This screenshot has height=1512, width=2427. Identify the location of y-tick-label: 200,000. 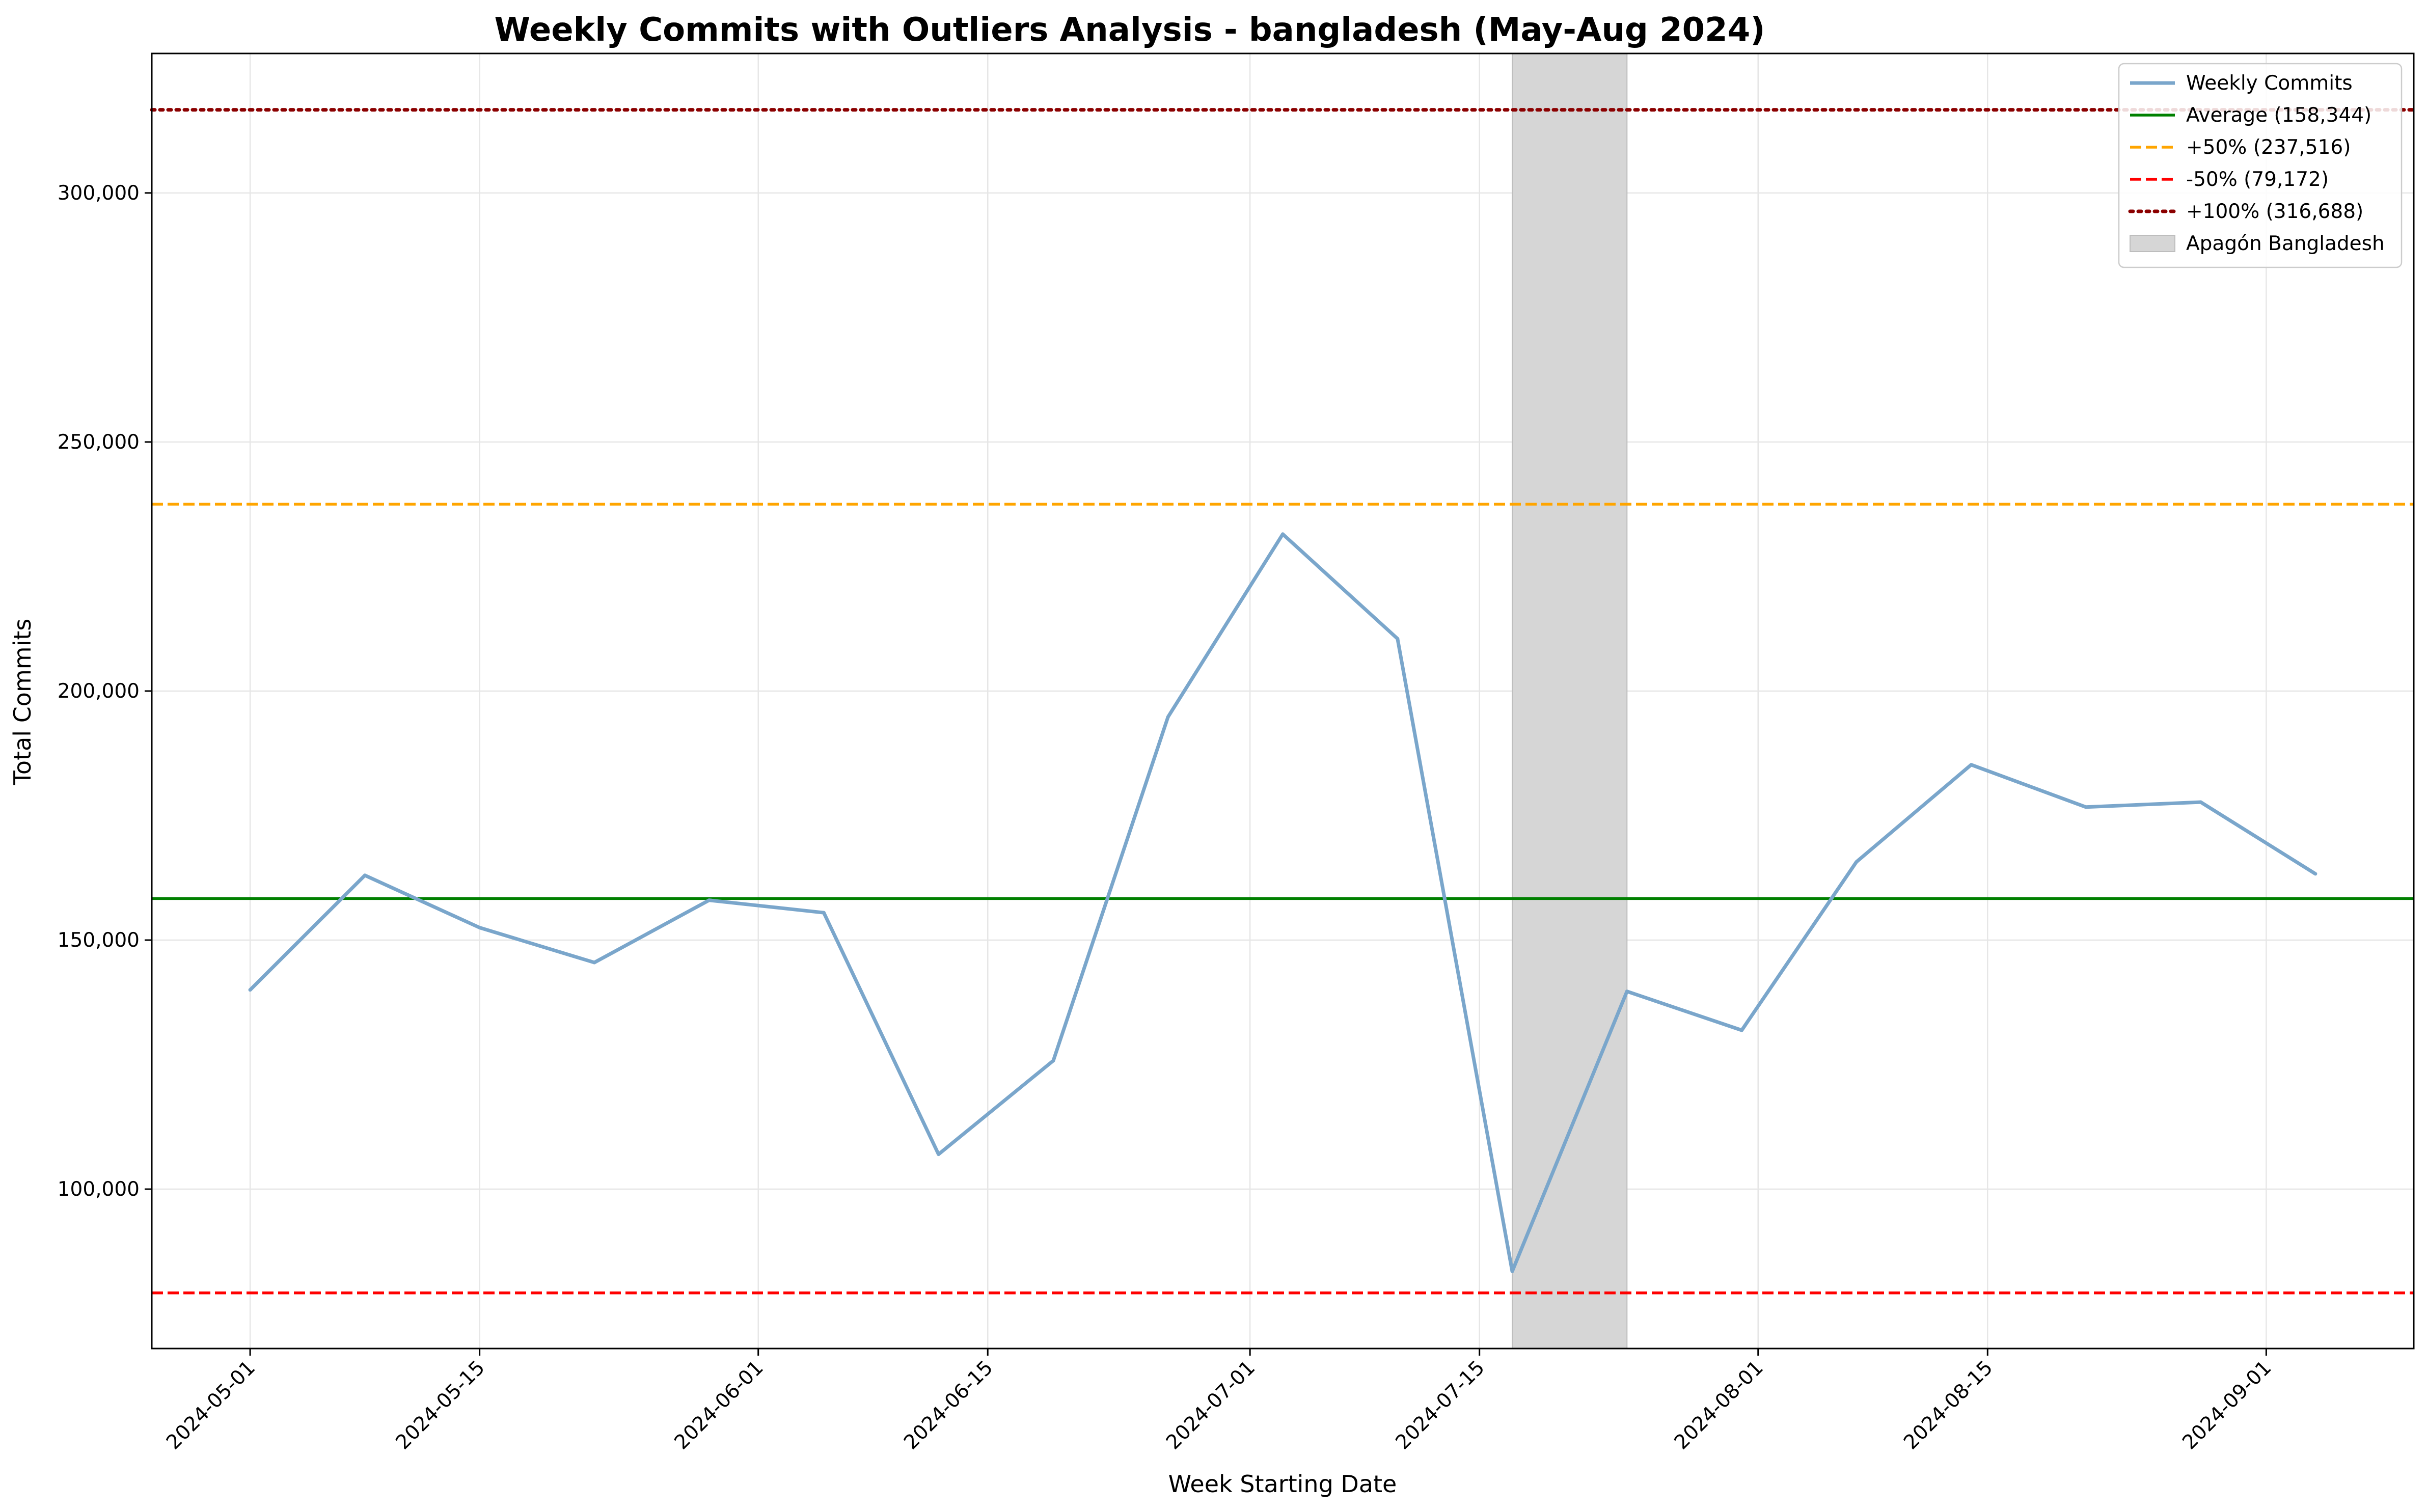
(99, 691).